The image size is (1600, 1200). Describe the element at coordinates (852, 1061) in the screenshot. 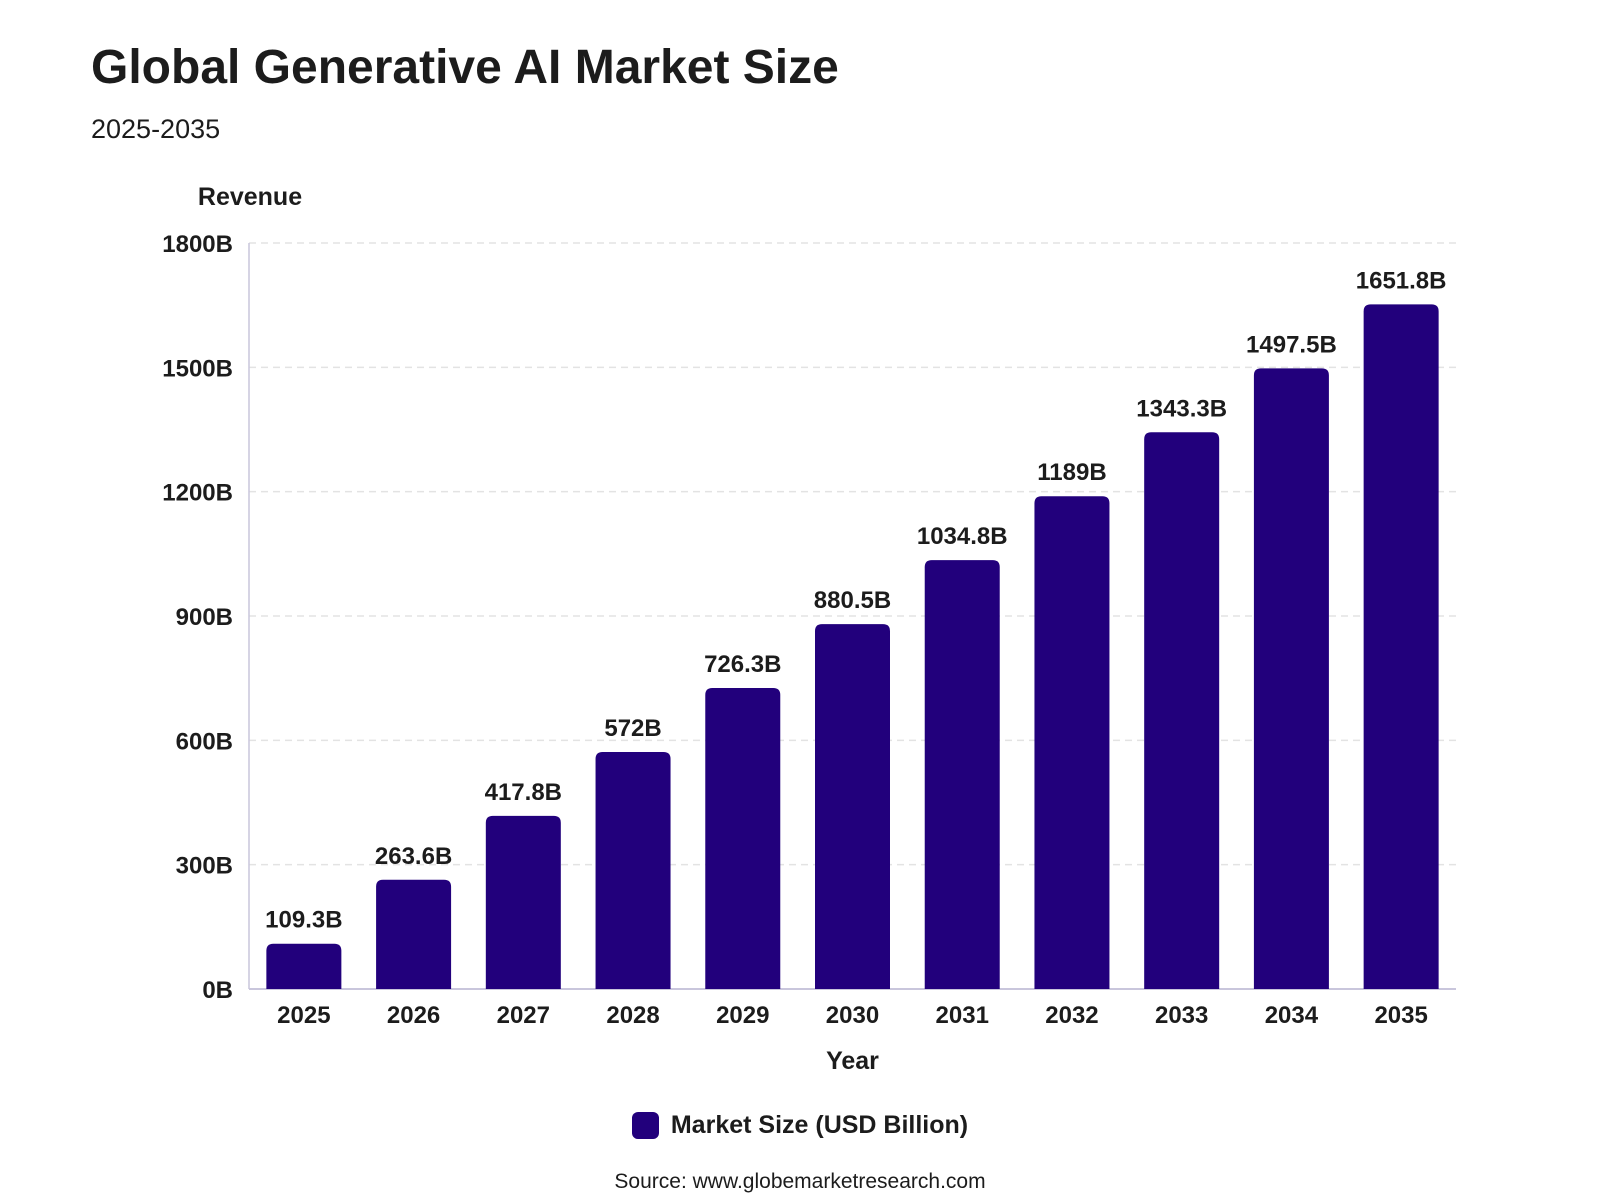

I see `x-axis-title: Year` at that location.